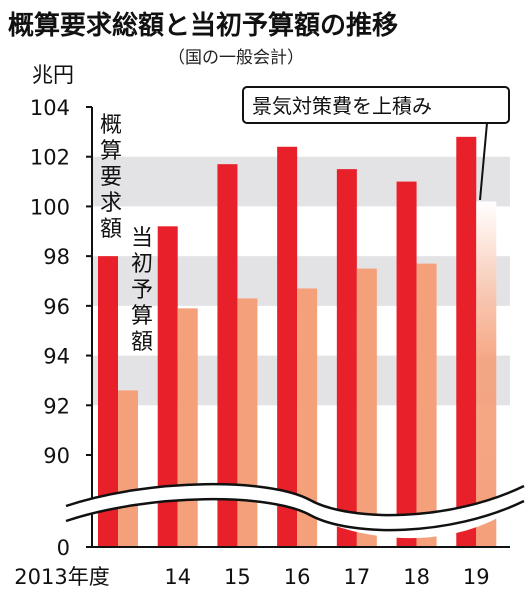 The image size is (529, 600). What do you see at coordinates (376, 143) in the screenshot?
I see `annotation-callout: 景気対策費を上積み` at bounding box center [376, 143].